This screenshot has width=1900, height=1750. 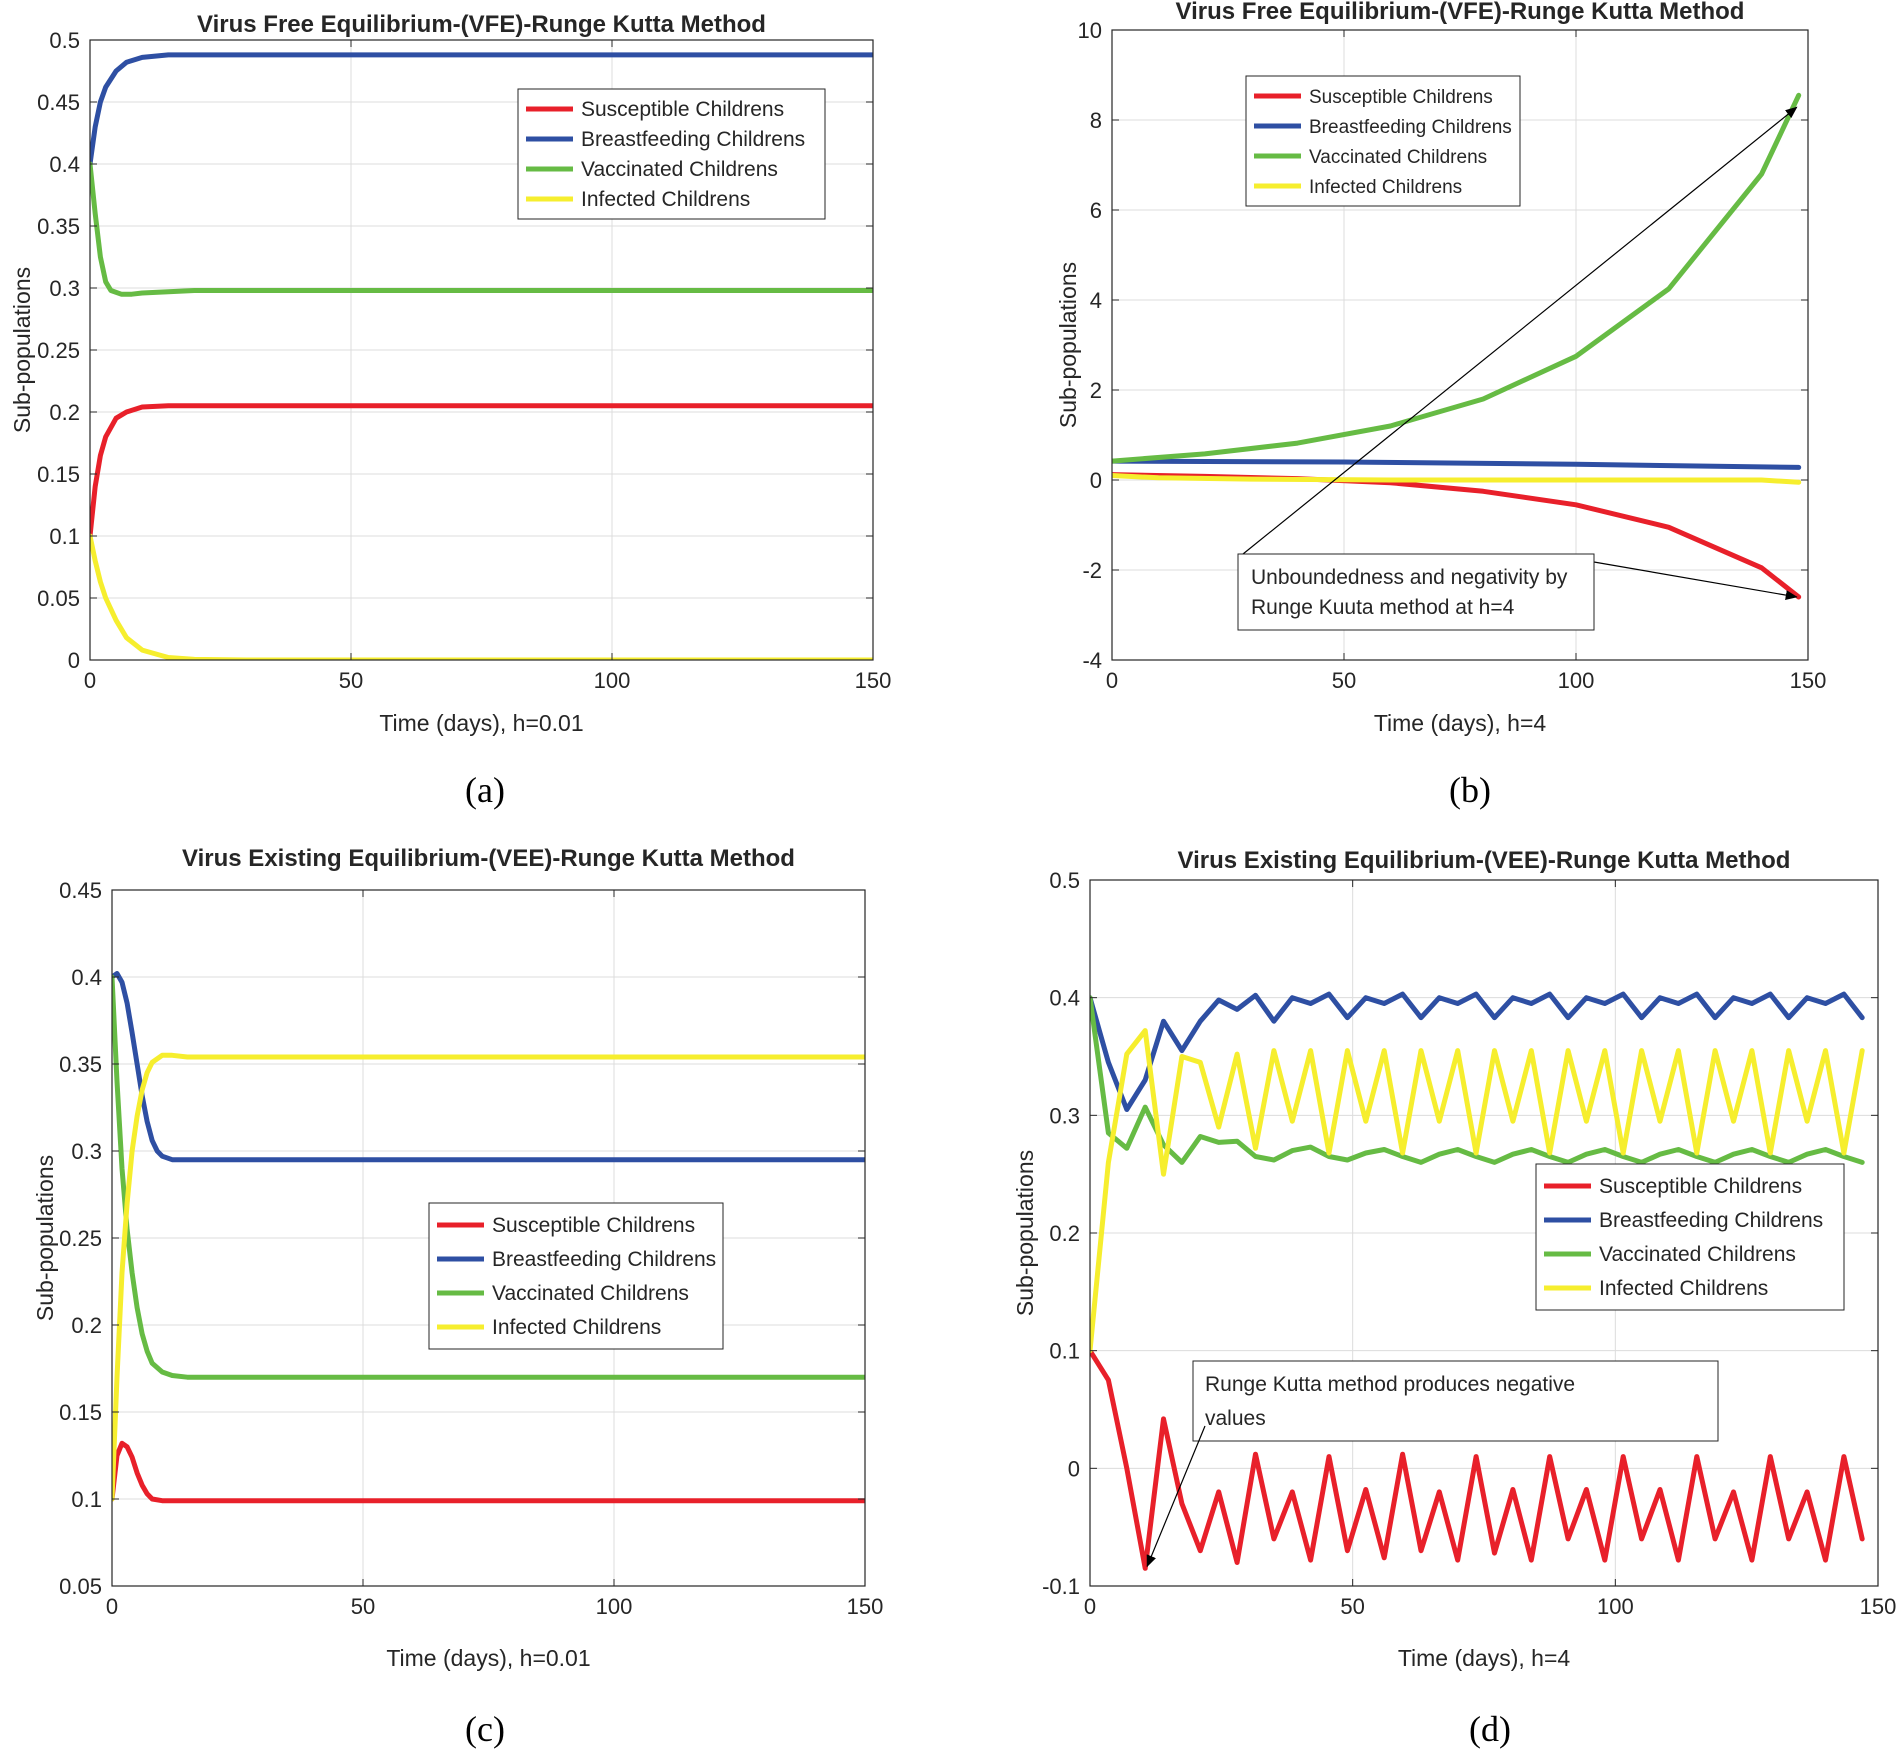 I want to click on y-tick-label: 0.25, so click(x=80, y=1238).